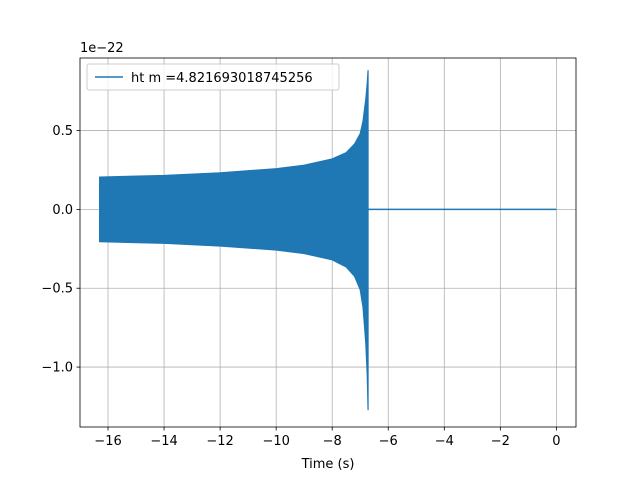 The height and width of the screenshot is (480, 640). Describe the element at coordinates (219, 441) in the screenshot. I see `x-tick-label: −12` at that location.